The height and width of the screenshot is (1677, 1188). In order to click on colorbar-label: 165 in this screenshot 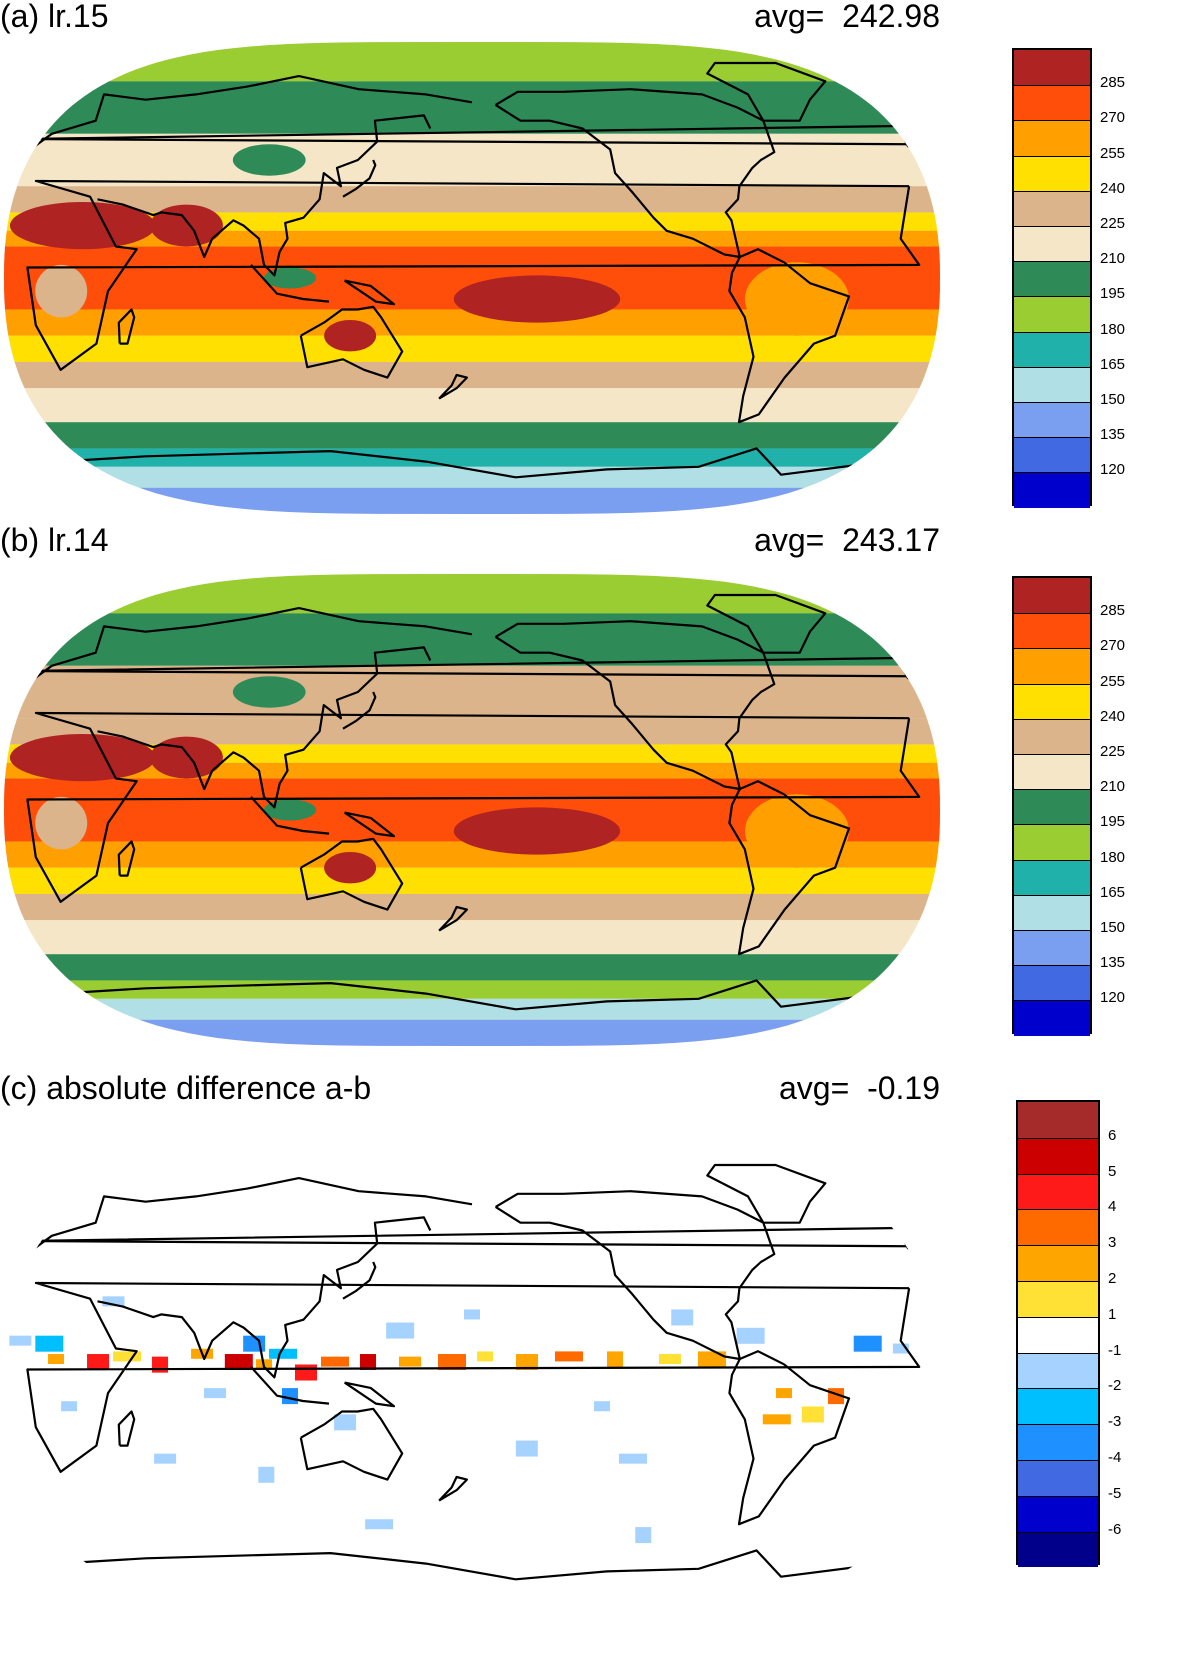, I will do `click(1113, 892)`.